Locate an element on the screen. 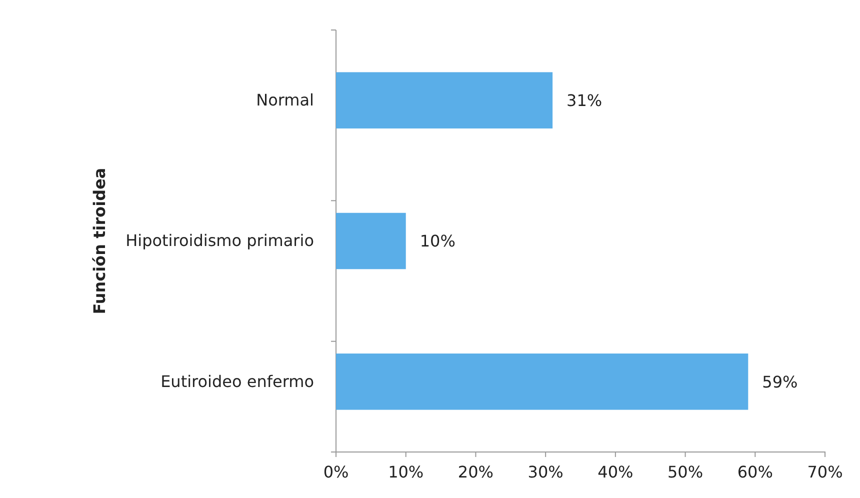 This screenshot has width=860, height=498. y-tick-label: Hipotiroidismo primario is located at coordinates (220, 240).